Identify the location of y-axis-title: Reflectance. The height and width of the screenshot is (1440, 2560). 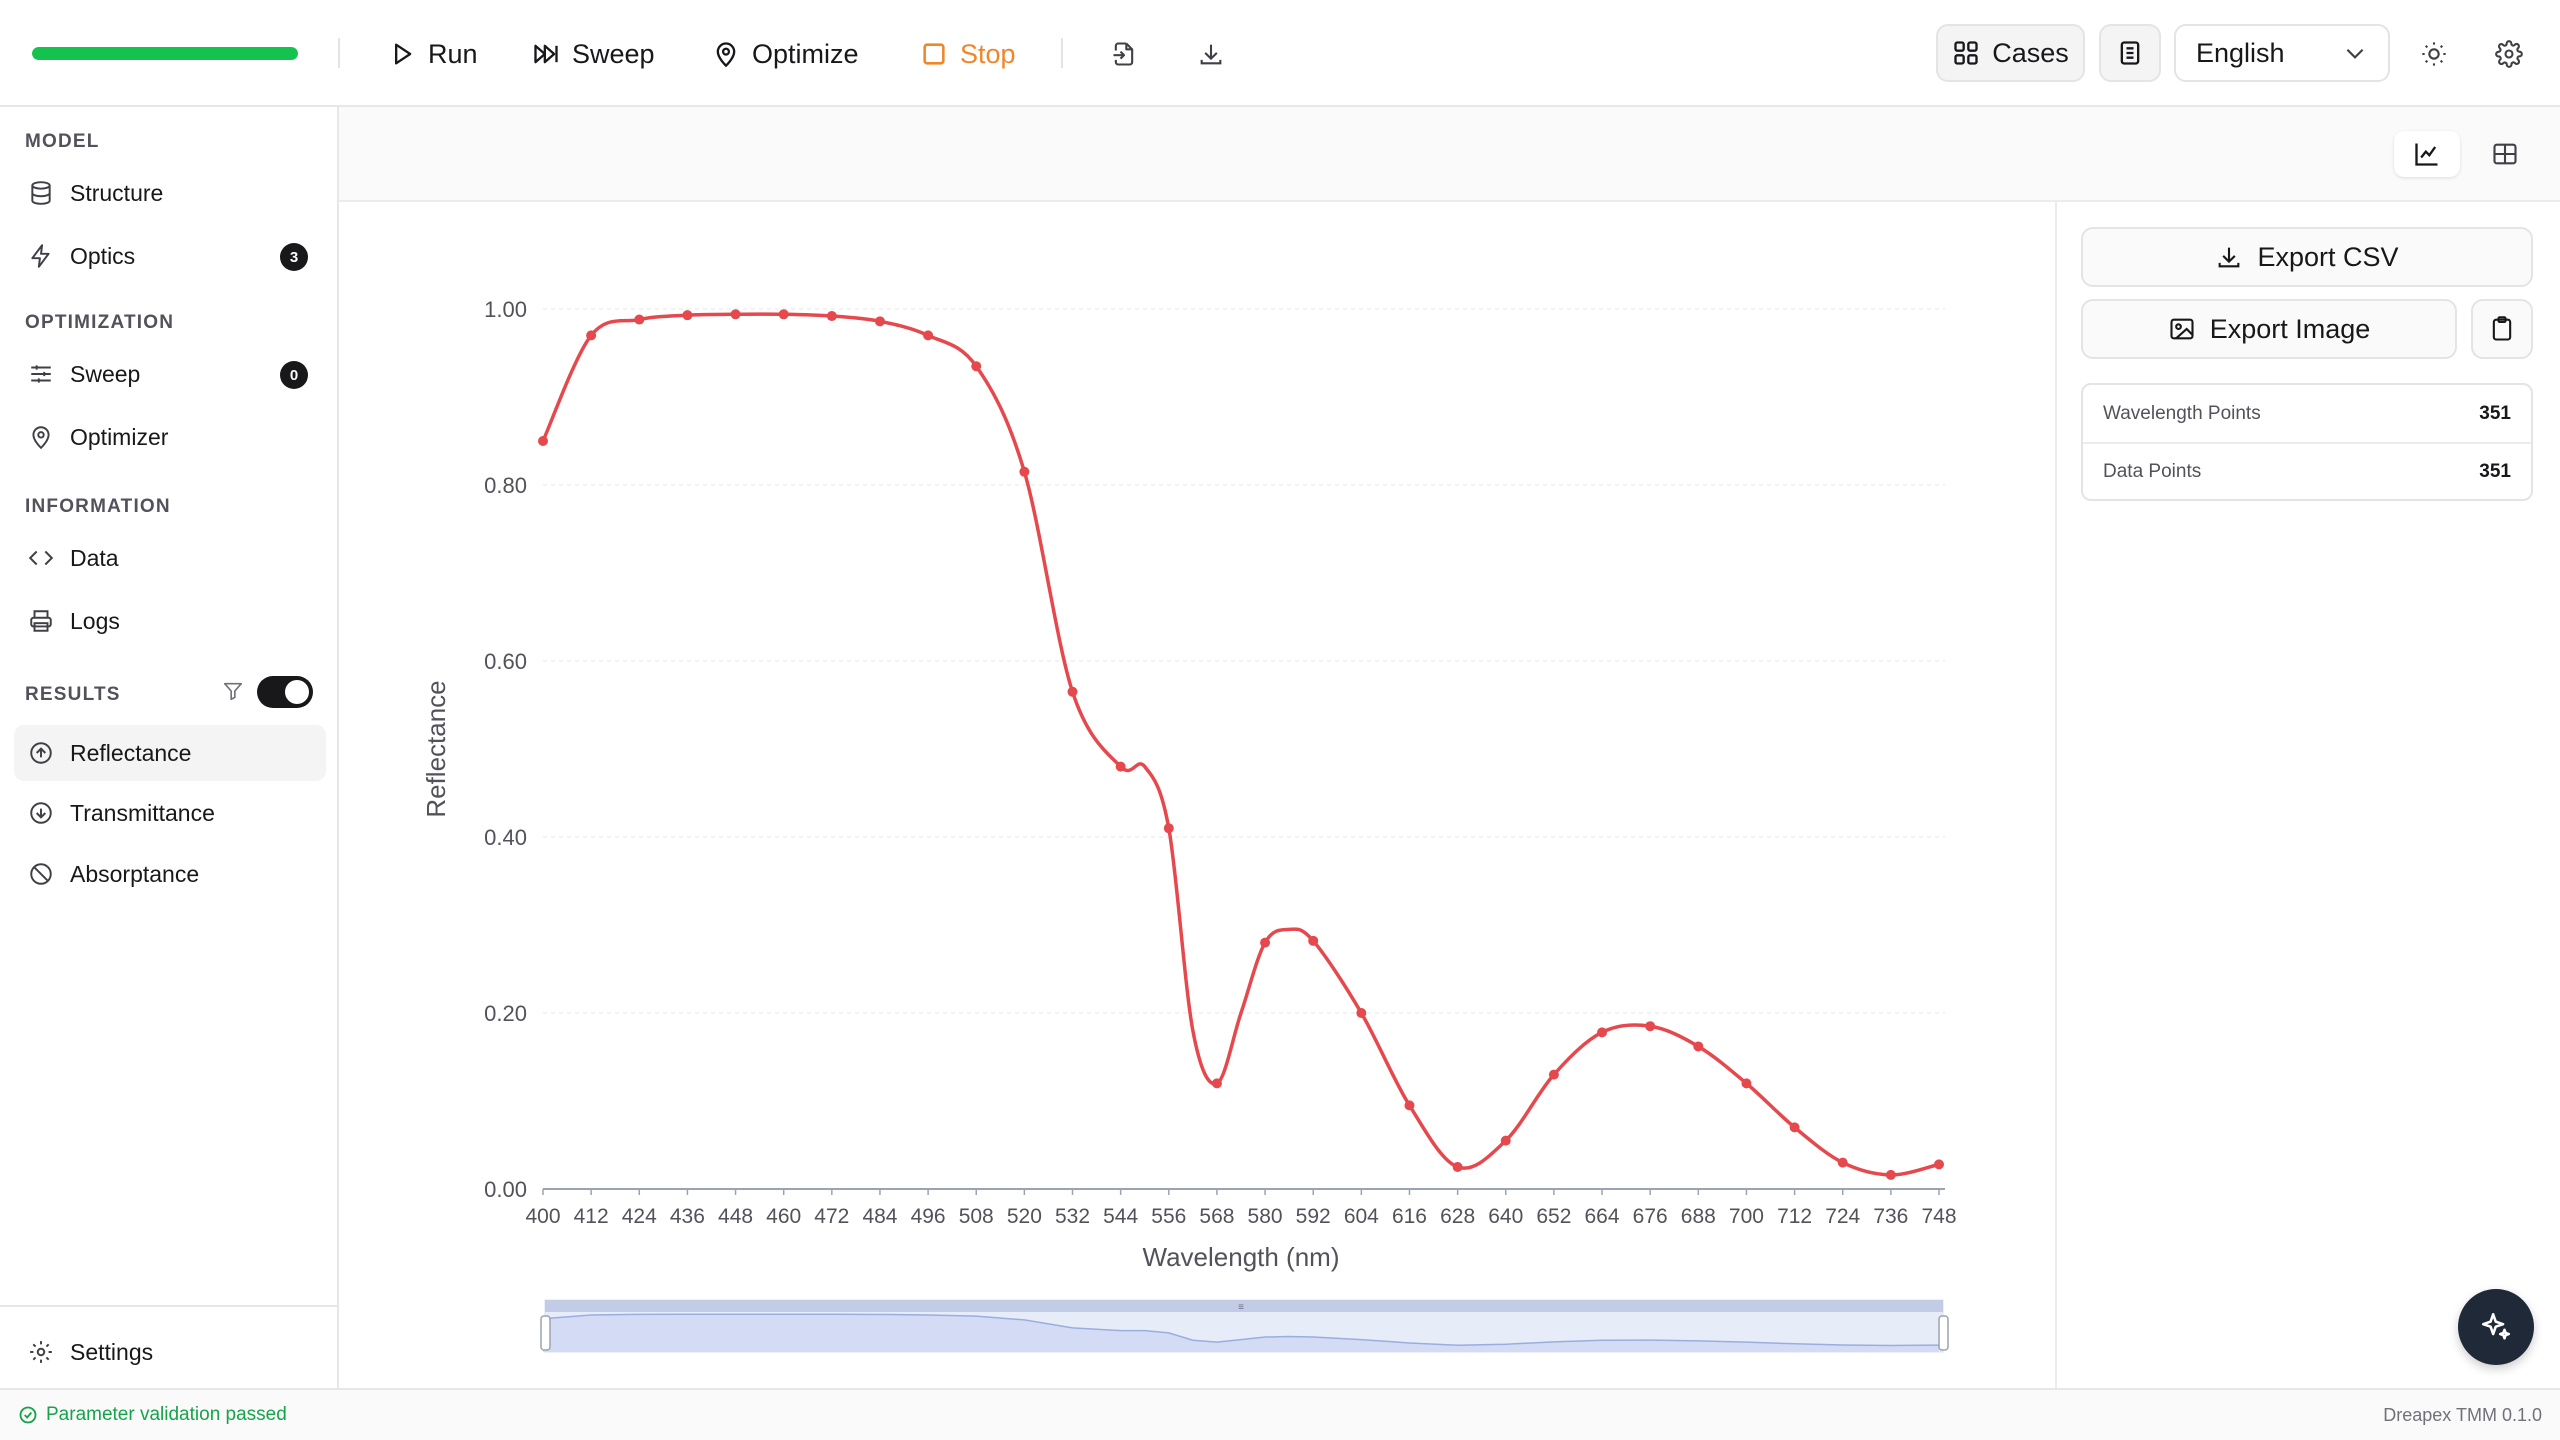
(436, 748).